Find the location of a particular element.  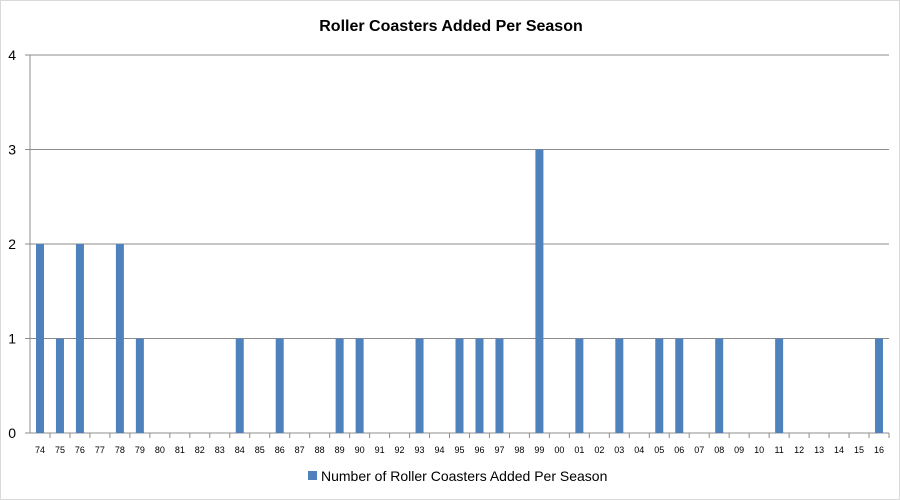

y-tick-label: 0 is located at coordinates (12, 433).